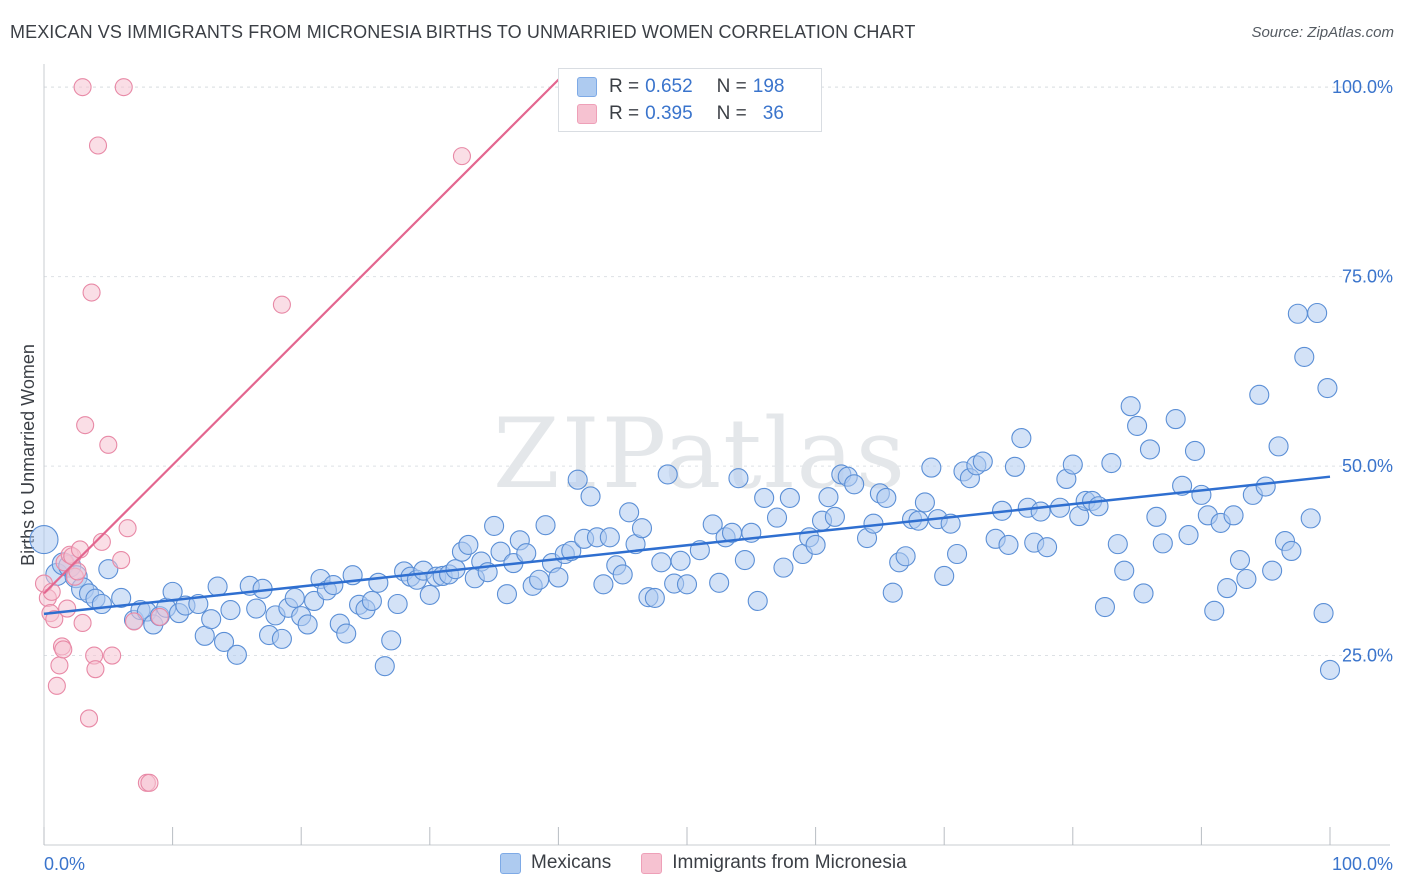 The width and height of the screenshot is (1406, 892). I want to click on x-tick-label: 0.0%, so click(64, 864).